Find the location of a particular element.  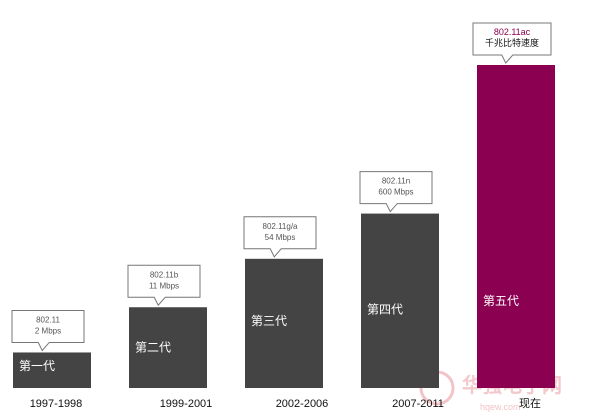

callout-text-1-1: 802.11 is located at coordinates (48, 319).